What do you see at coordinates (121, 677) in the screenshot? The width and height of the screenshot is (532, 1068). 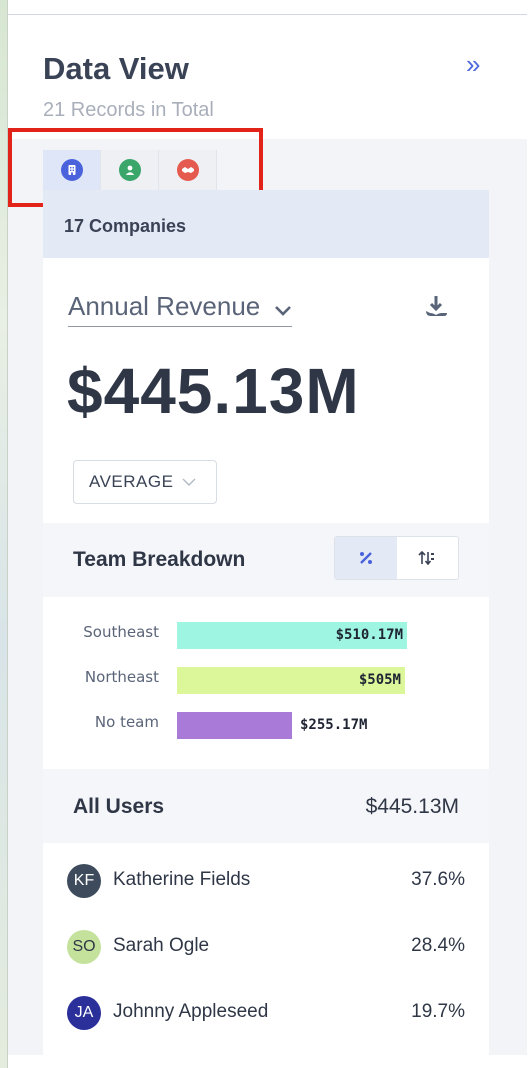 I see `bar-label-northeast: Northeast` at bounding box center [121, 677].